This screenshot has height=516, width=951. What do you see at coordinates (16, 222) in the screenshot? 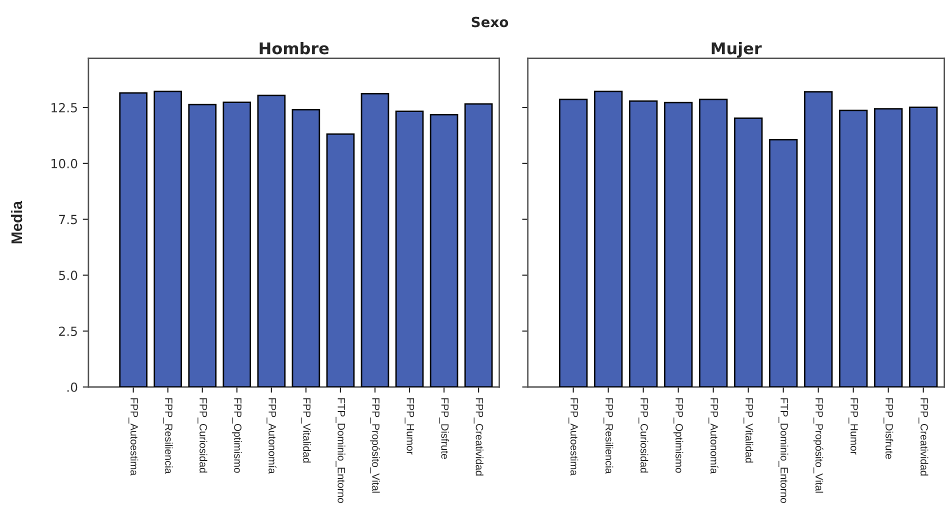
I see `y-axis-title: Media` at bounding box center [16, 222].